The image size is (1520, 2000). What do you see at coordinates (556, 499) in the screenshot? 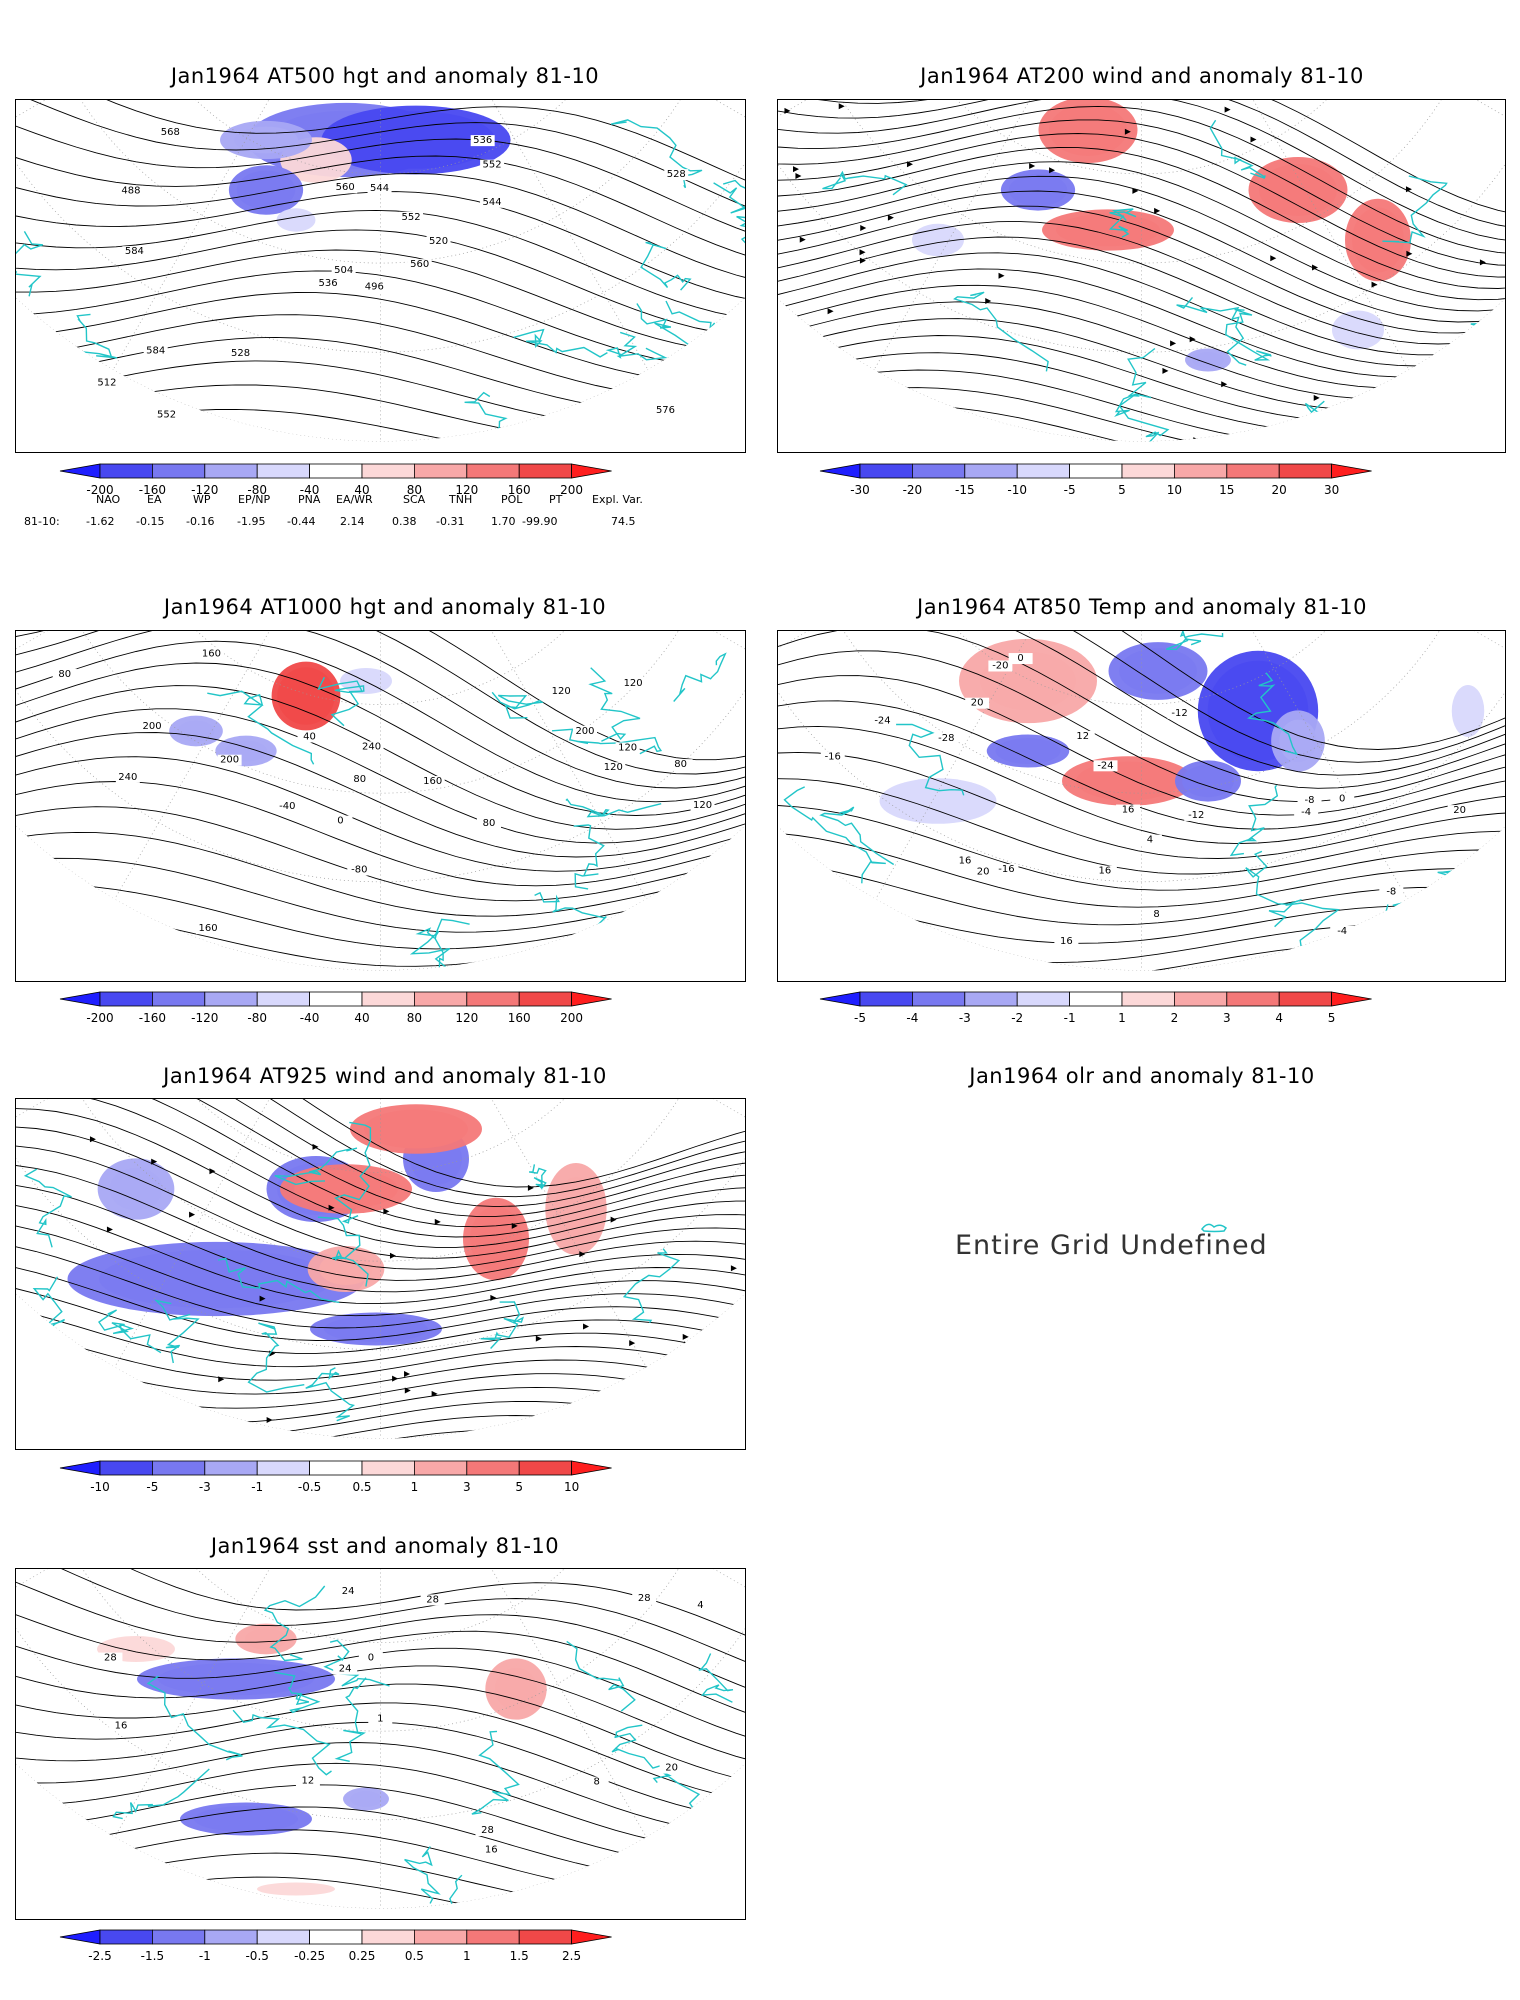
I see `tc-header-pt: PT` at bounding box center [556, 499].